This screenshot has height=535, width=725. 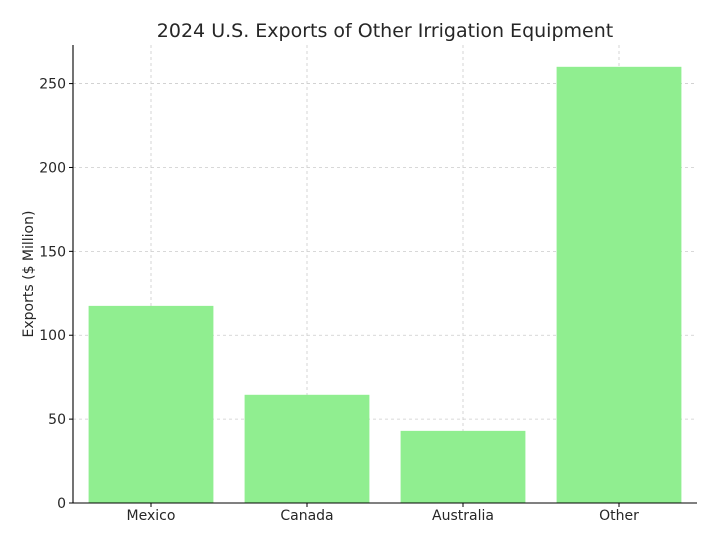 I want to click on x-tick-label: Australia, so click(x=463, y=516).